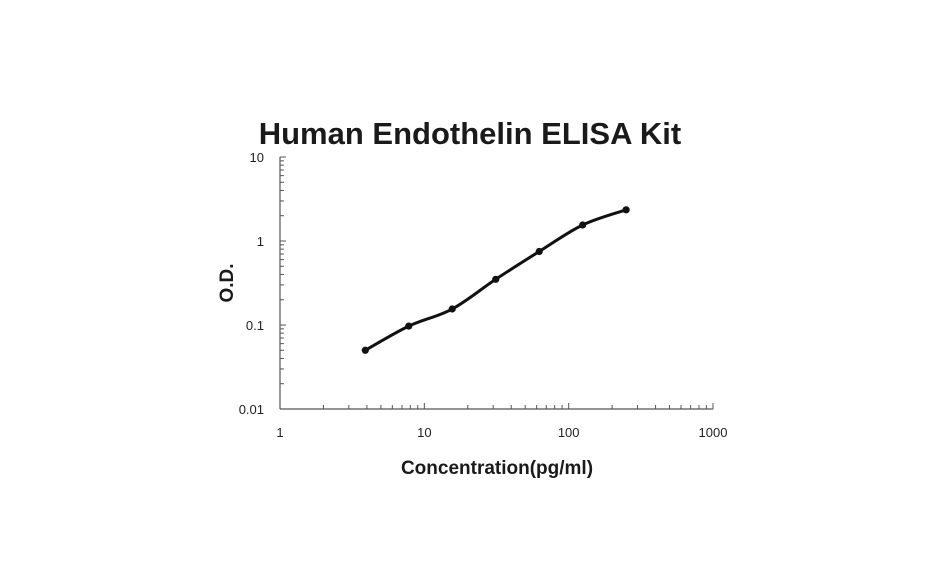 The height and width of the screenshot is (587, 940). What do you see at coordinates (713, 432) in the screenshot?
I see `x-tick-label: 1000` at bounding box center [713, 432].